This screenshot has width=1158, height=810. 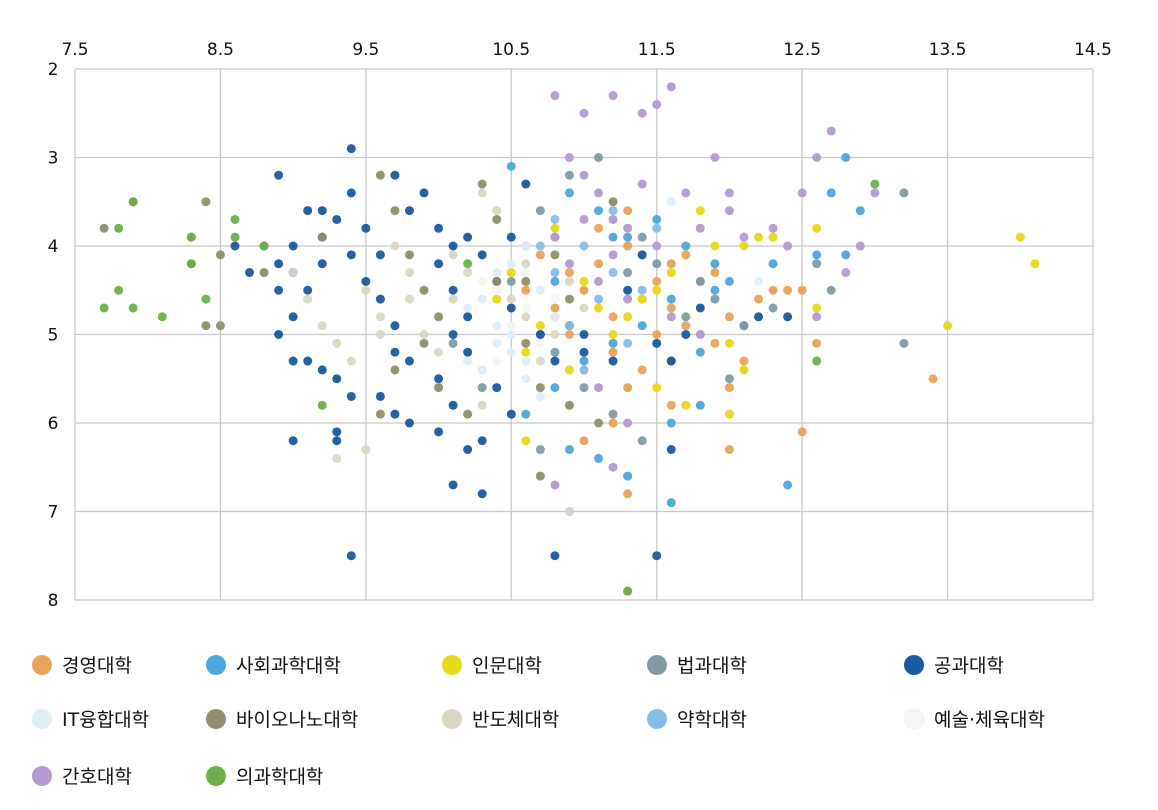 What do you see at coordinates (74, 50) in the screenshot?
I see `x-tick-label: 7.5` at bounding box center [74, 50].